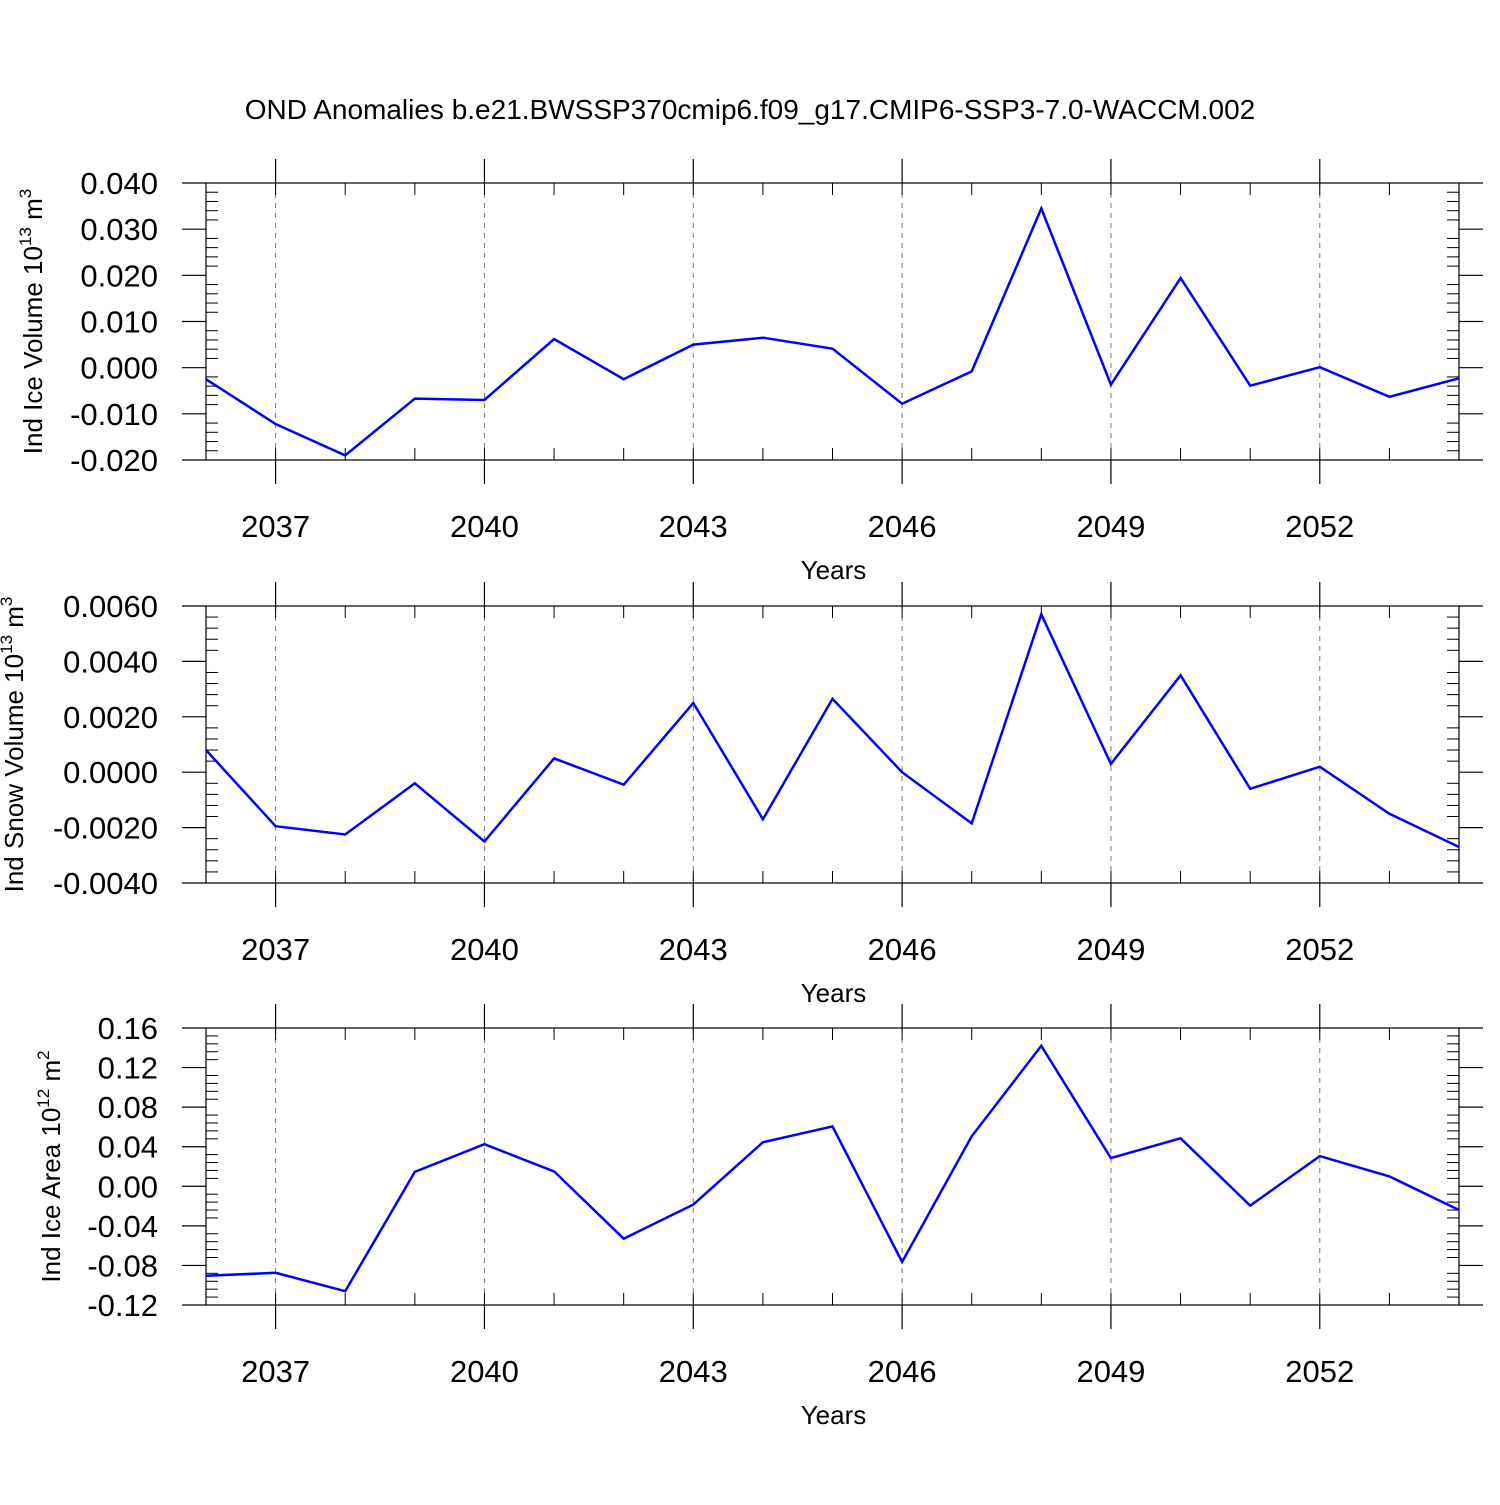 This screenshot has height=1505, width=1500. I want to click on y-tick-label: 0.08, so click(128, 1107).